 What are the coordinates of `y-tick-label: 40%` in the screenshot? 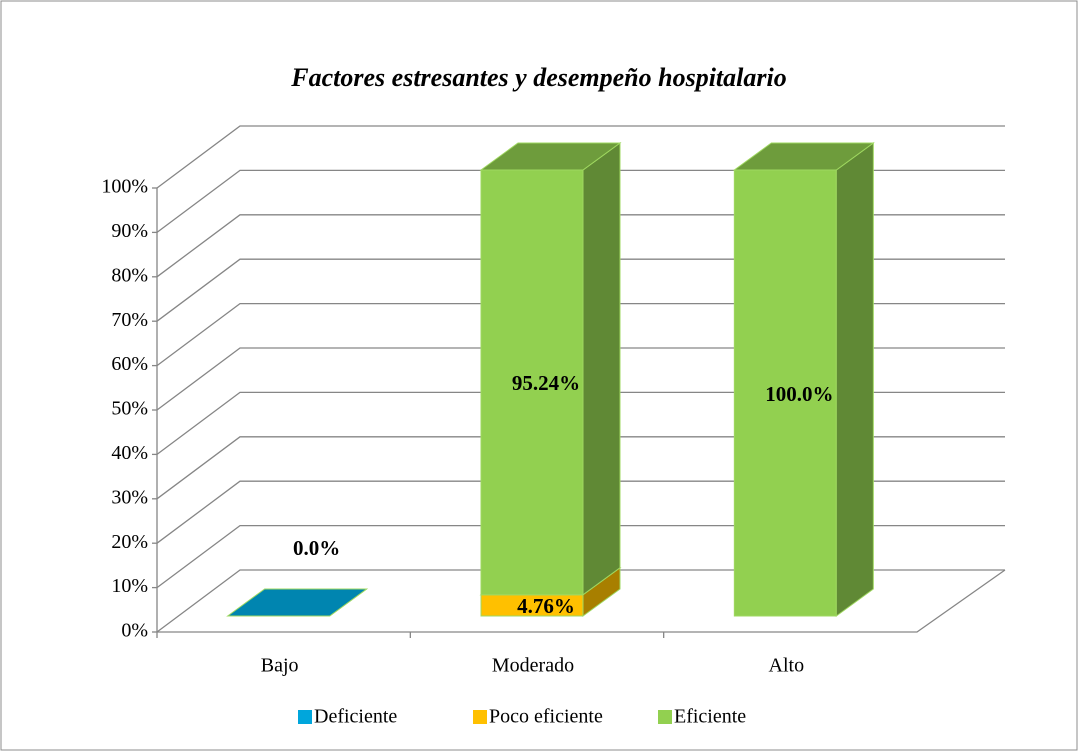 It's located at (129, 453).